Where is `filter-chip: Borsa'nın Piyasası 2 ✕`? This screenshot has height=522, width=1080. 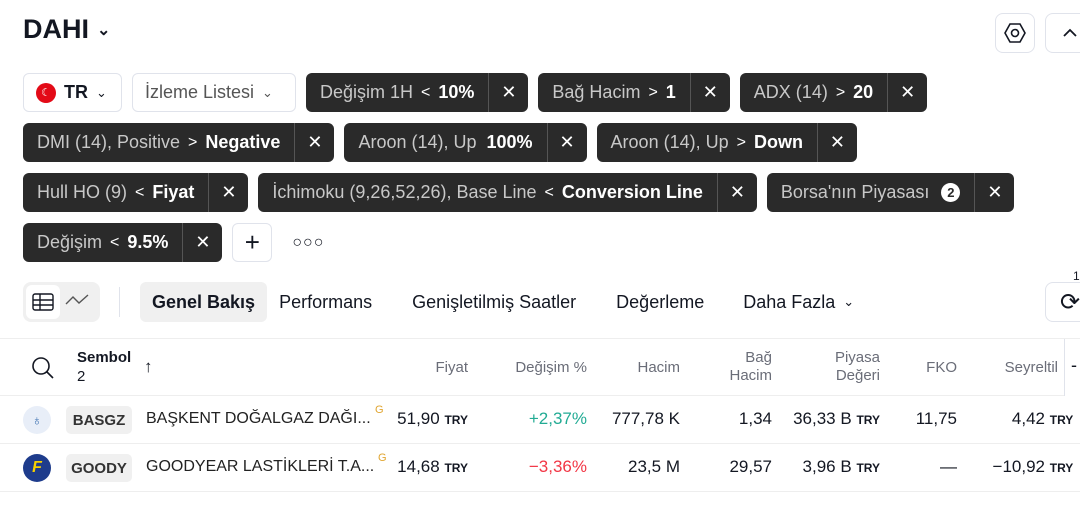 filter-chip: Borsa'nın Piyasası 2 ✕ is located at coordinates (890, 192).